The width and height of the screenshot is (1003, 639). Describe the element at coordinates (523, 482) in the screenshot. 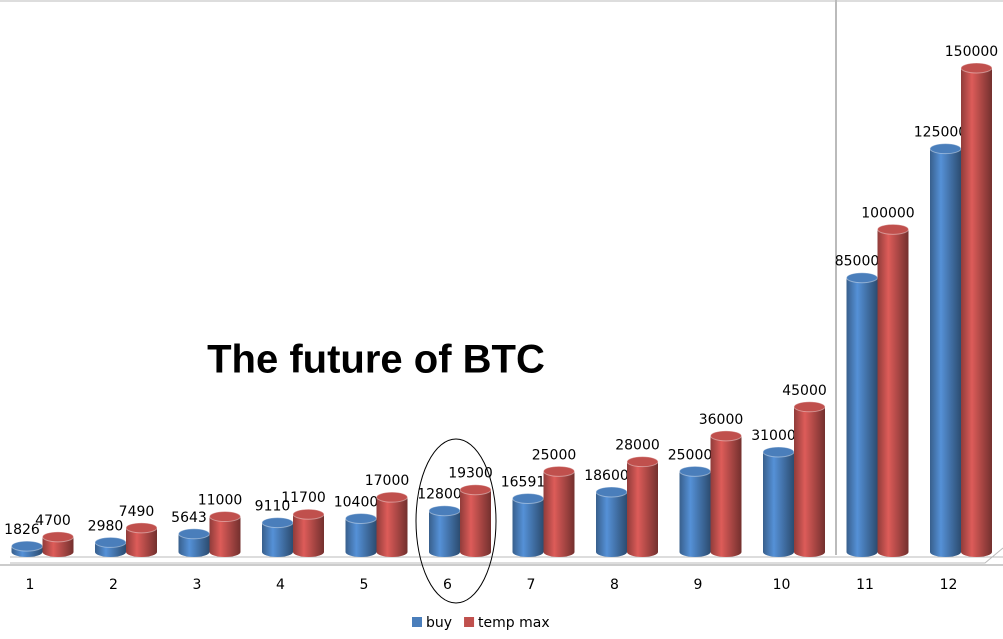

I see `value-label: 16591` at that location.